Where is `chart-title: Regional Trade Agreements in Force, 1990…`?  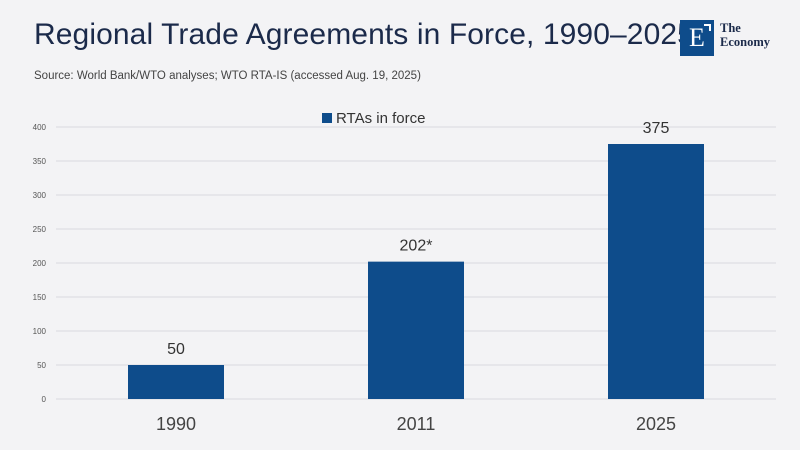 chart-title: Regional Trade Agreements in Force, 1990… is located at coordinates (364, 34).